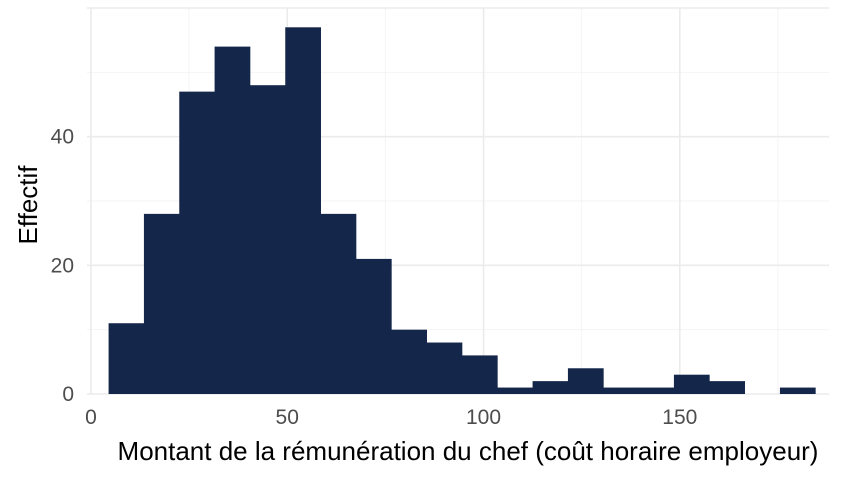 This screenshot has width=864, height=480. I want to click on x-axis-ticks: 0 50 100 150, so click(391, 417).